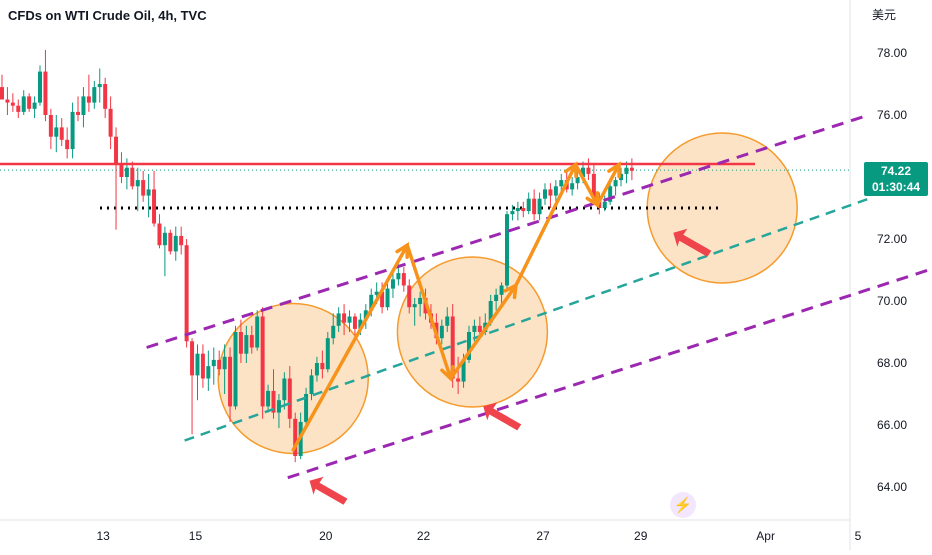  I want to click on last-price-value: 74.22, so click(896, 171).